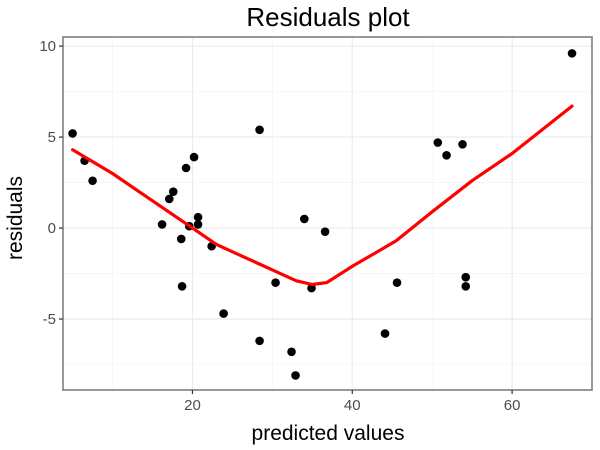 This screenshot has height=450, width=600. I want to click on x-tick-label: 40, so click(352, 405).